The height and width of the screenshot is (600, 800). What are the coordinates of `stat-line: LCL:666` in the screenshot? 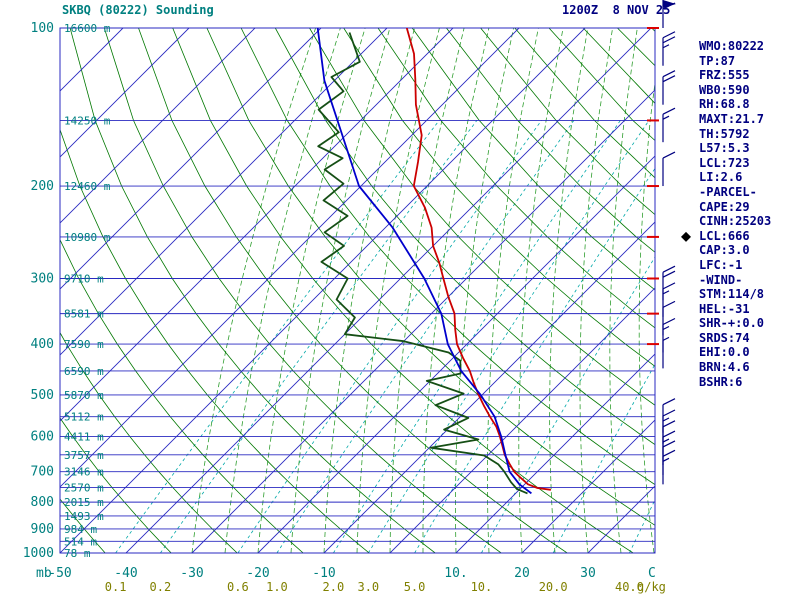 It's located at (724, 235).